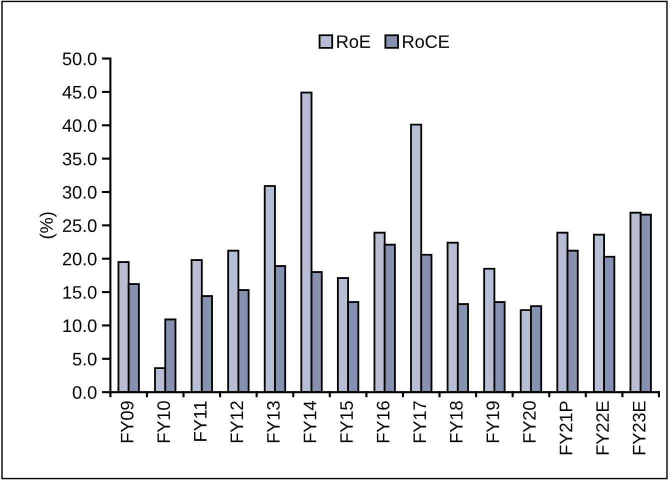 The height and width of the screenshot is (480, 669). What do you see at coordinates (310, 421) in the screenshot?
I see `x-tick-label: FY14` at bounding box center [310, 421].